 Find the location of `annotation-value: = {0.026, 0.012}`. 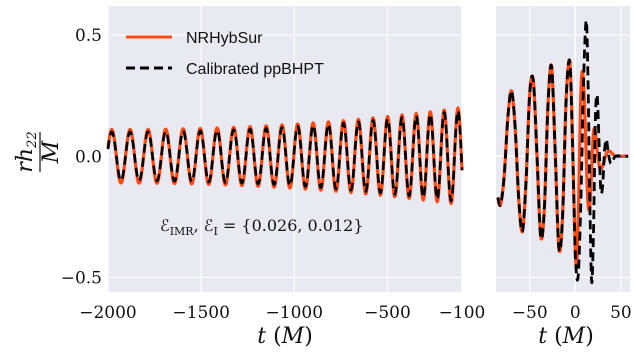

annotation-value: = {0.026, 0.012} is located at coordinates (293, 225).